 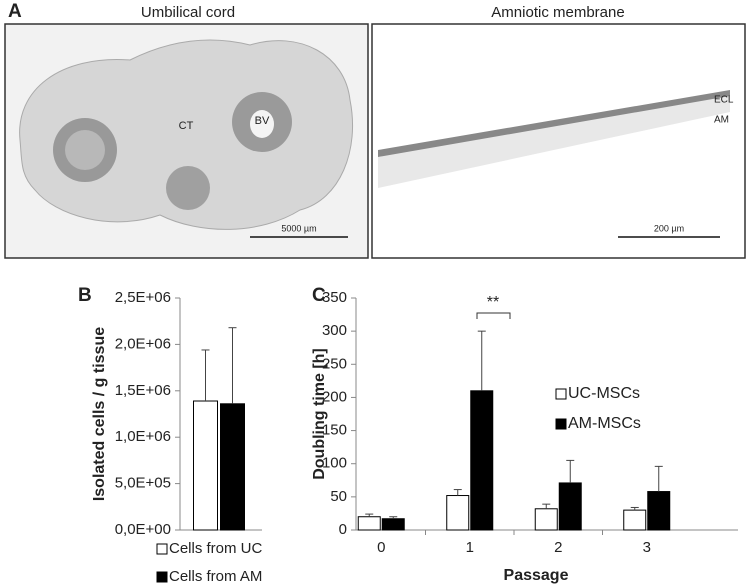 I want to click on y-tick-label: 0, so click(x=343, y=529).